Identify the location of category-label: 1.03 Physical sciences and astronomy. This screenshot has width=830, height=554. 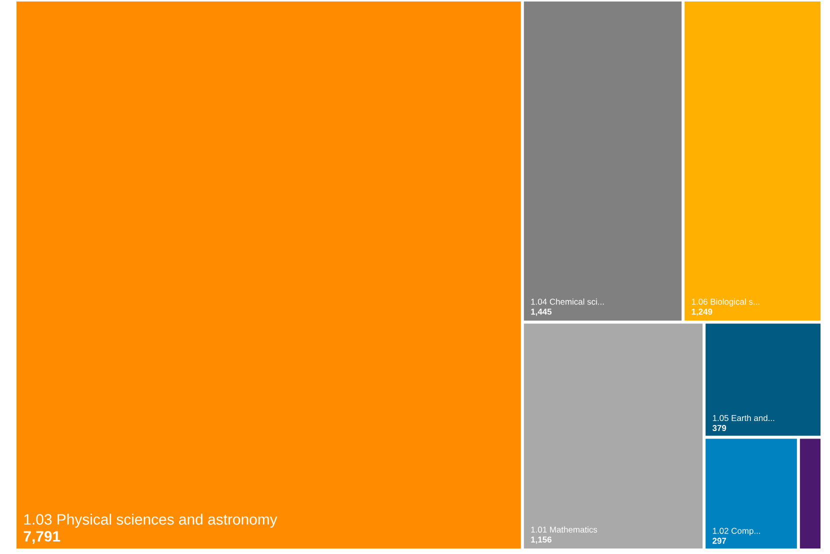
(151, 521).